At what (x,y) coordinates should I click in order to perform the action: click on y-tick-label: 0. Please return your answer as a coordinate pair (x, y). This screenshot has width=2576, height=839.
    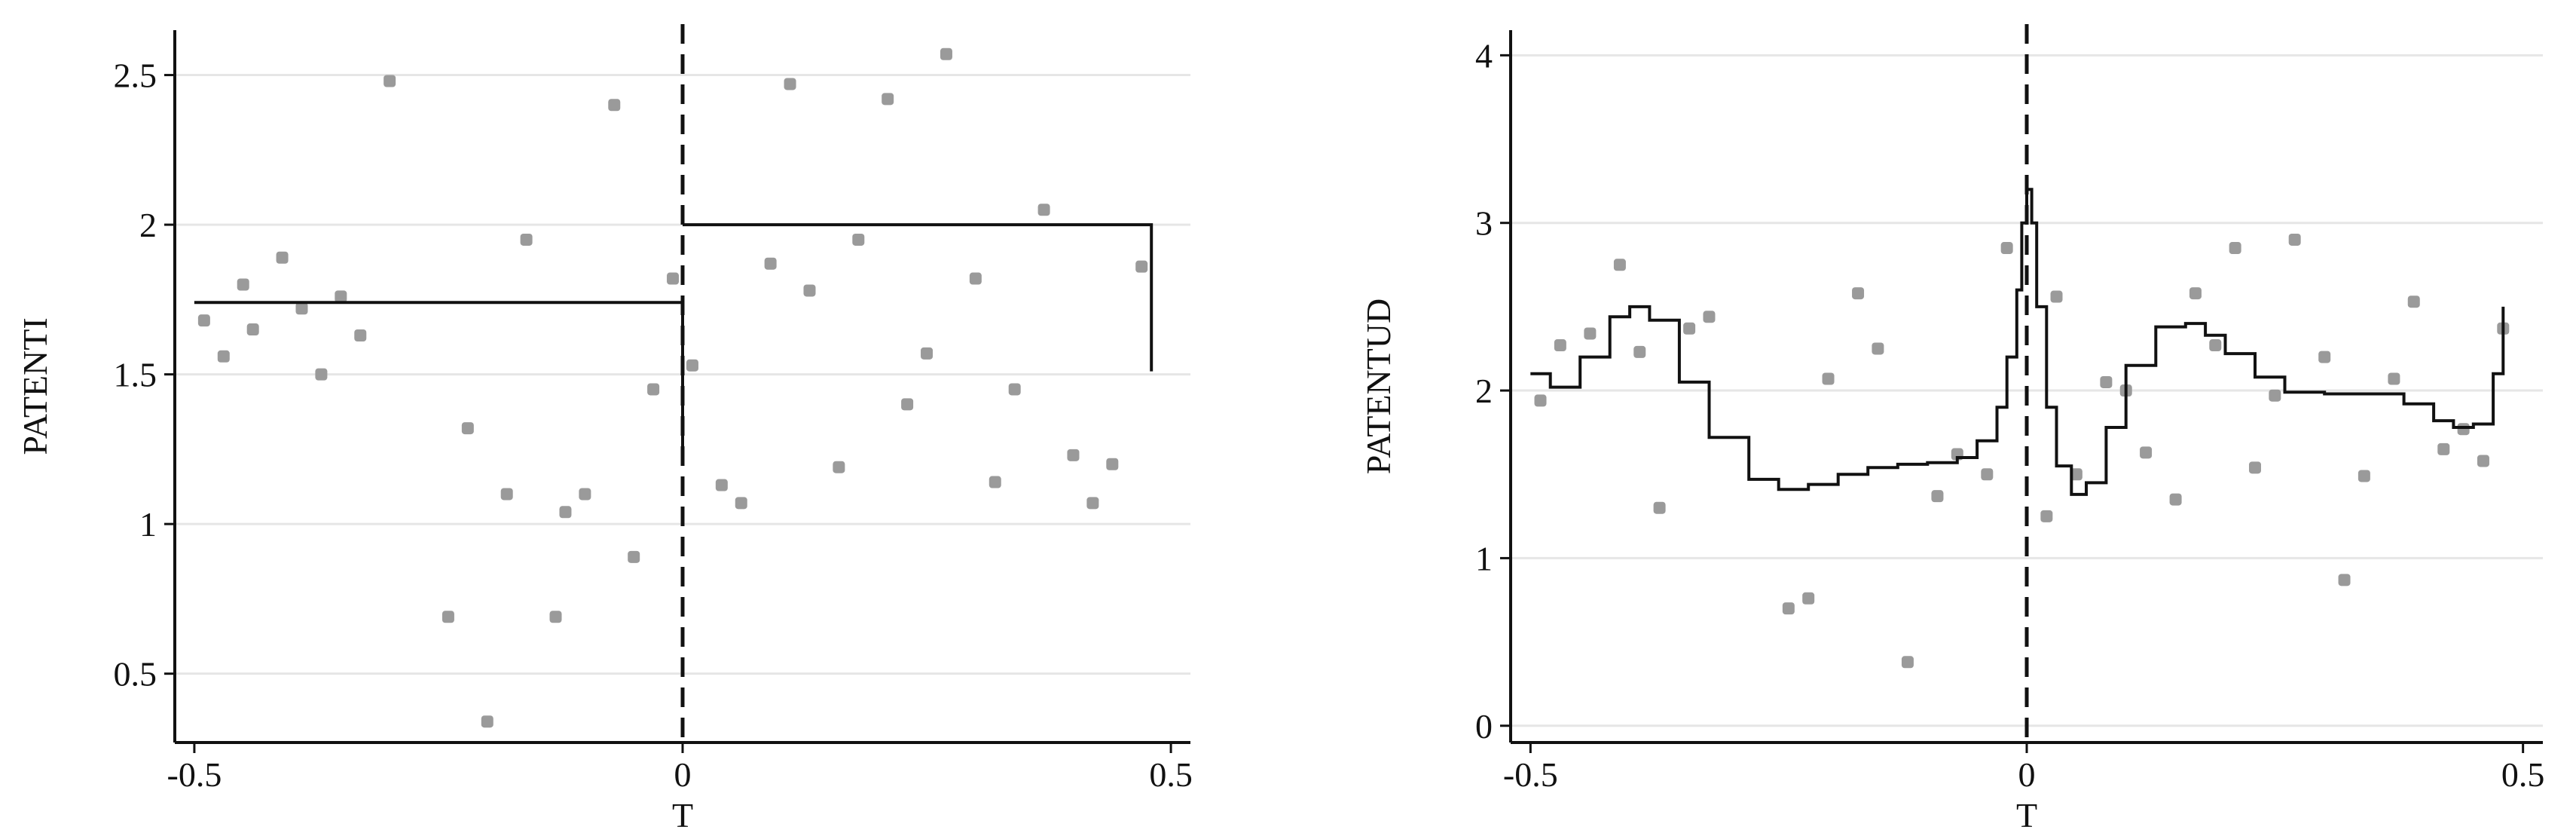
    Looking at the image, I should click on (1484, 726).